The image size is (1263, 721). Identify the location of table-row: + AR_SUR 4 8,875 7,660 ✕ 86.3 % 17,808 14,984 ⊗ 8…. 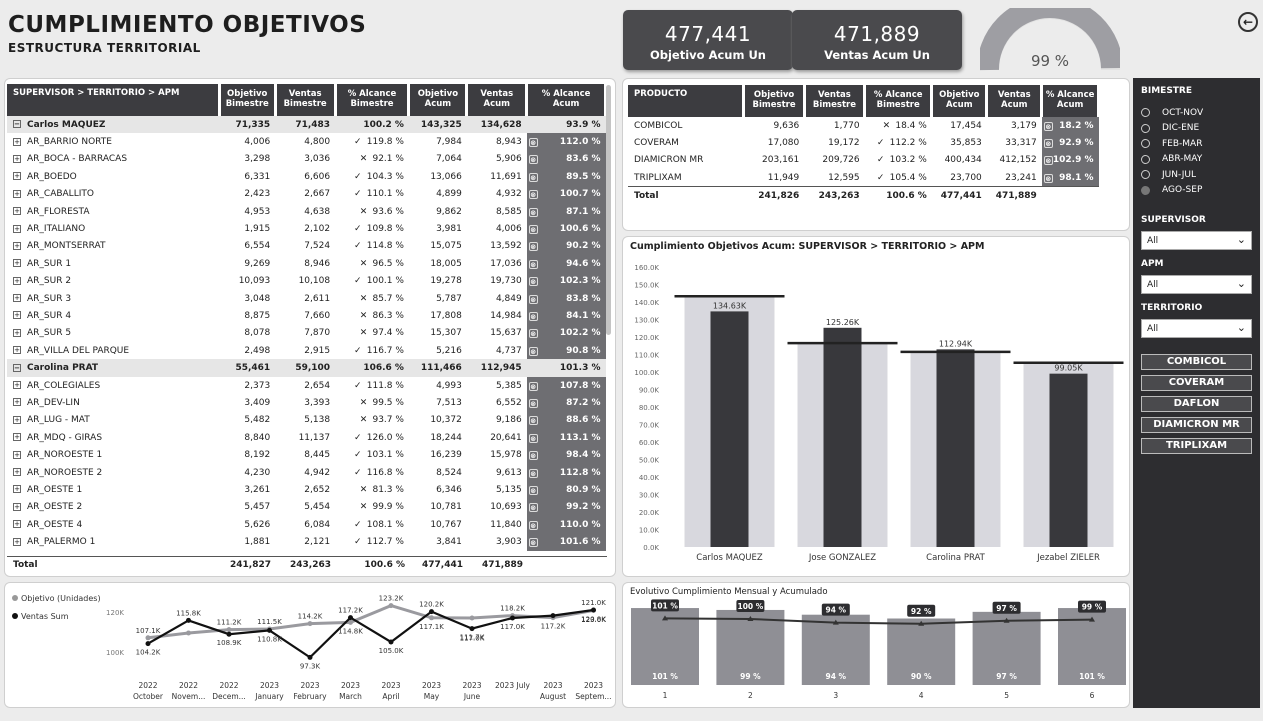
(306, 316).